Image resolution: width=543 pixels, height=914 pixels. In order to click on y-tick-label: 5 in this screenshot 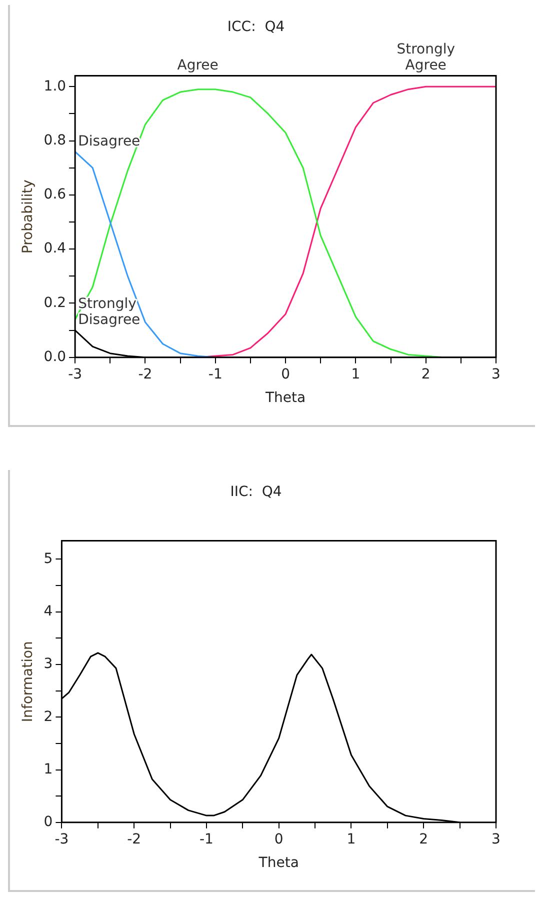, I will do `click(48, 558)`.